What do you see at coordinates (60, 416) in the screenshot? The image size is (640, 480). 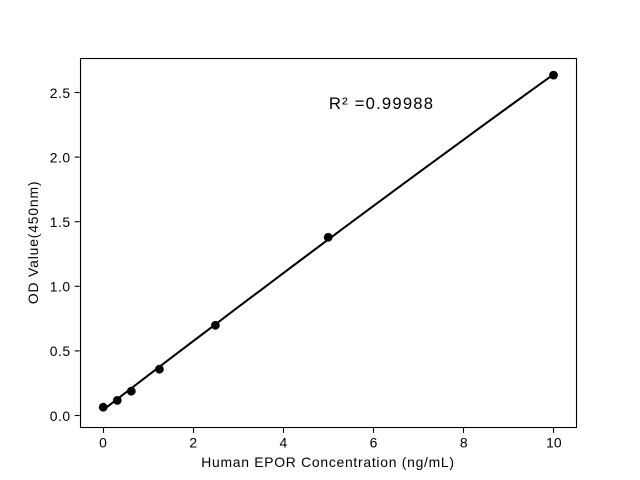 I see `svg-text: 0.0` at bounding box center [60, 416].